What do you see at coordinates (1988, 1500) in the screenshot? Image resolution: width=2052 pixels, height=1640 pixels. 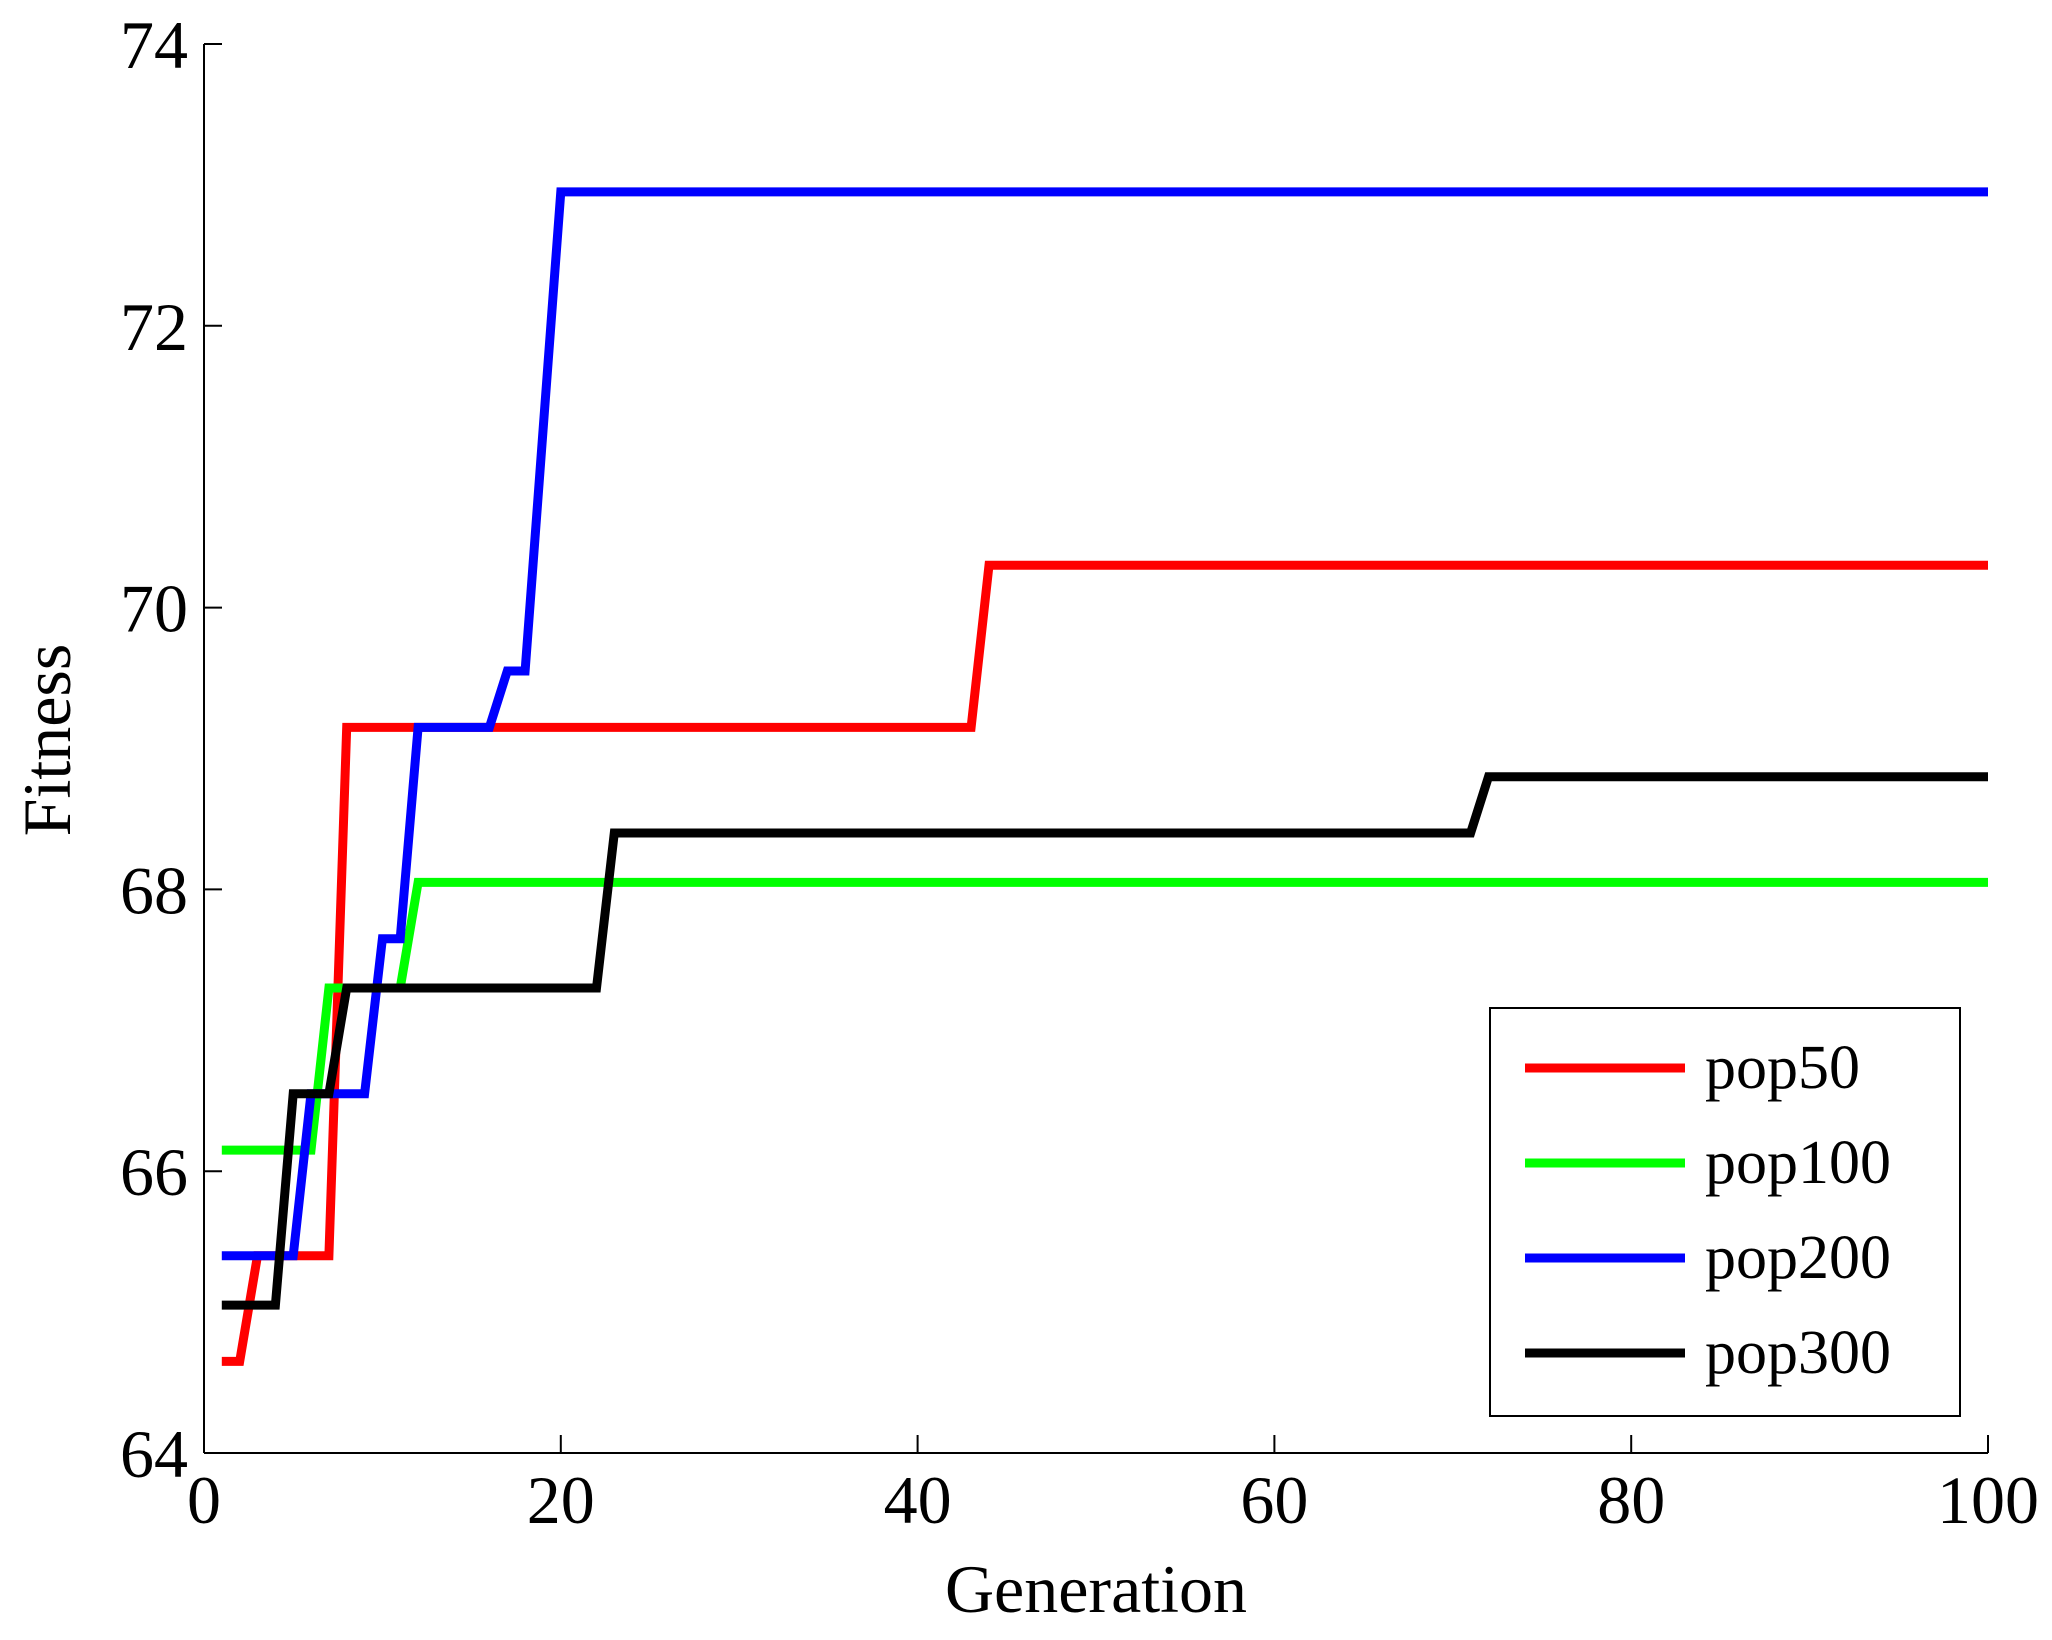 I see `x-tick-label: 100` at bounding box center [1988, 1500].